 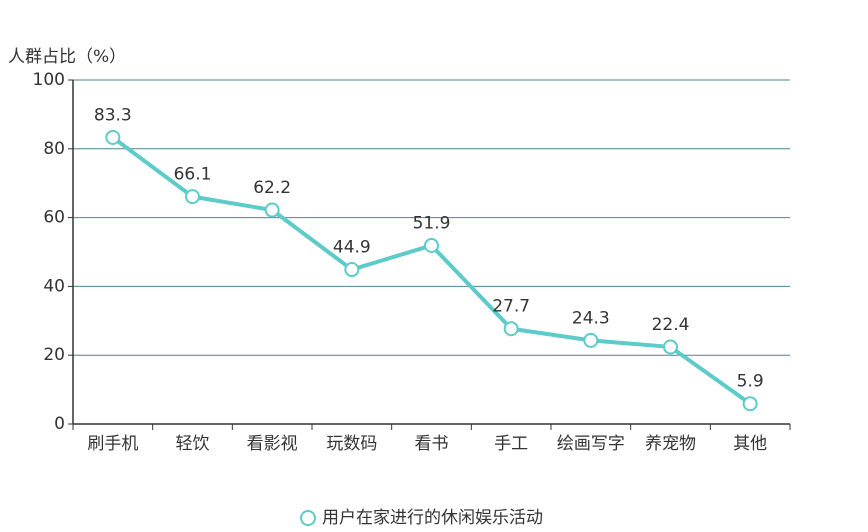 I want to click on data-label: 66.1, so click(x=193, y=175).